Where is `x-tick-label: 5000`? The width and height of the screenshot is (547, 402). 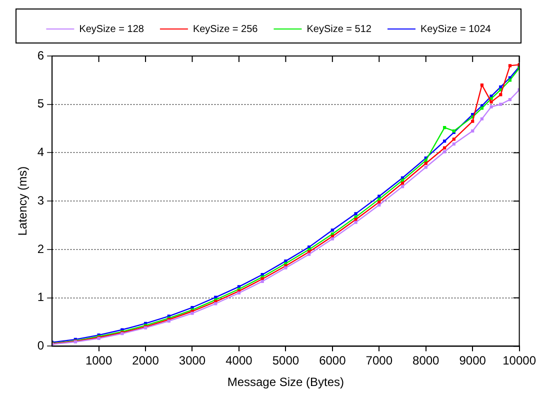
x-tick-label: 5000 is located at coordinates (286, 361).